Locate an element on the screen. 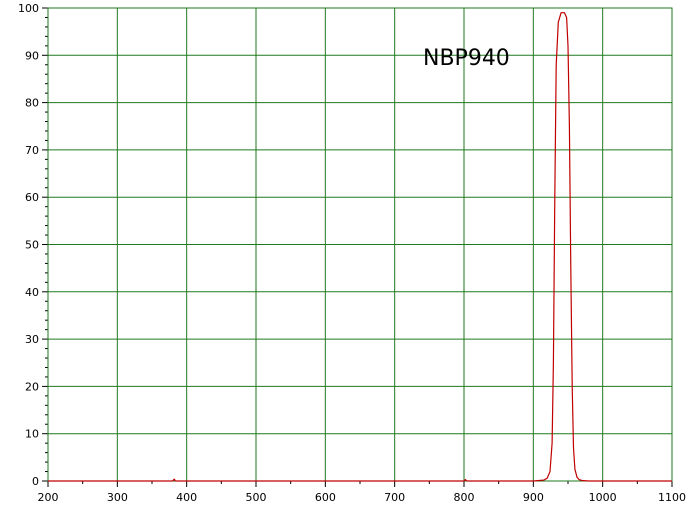  y-tick-label-20: 20 is located at coordinates (32, 386).